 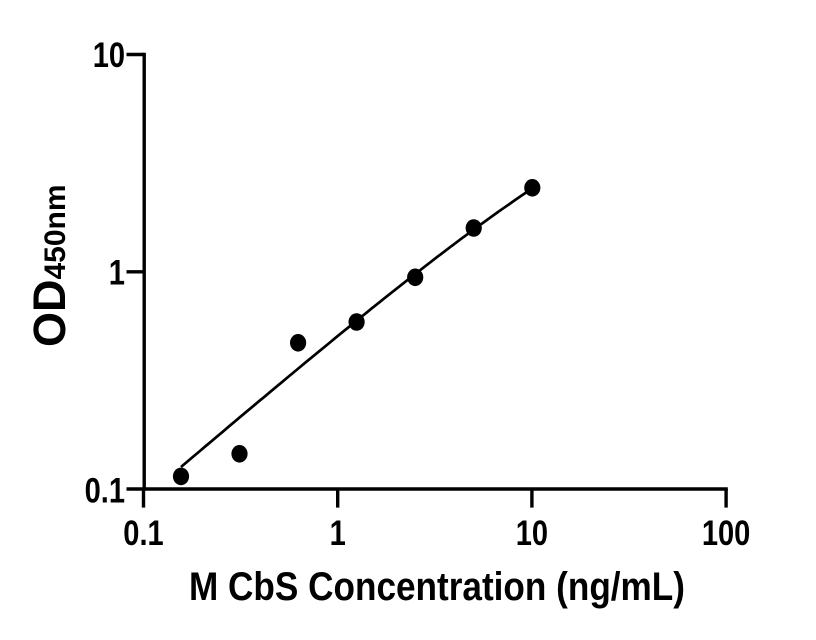 What do you see at coordinates (437, 587) in the screenshot?
I see `svg-text: M CbS Concentration (ng/mL)` at bounding box center [437, 587].